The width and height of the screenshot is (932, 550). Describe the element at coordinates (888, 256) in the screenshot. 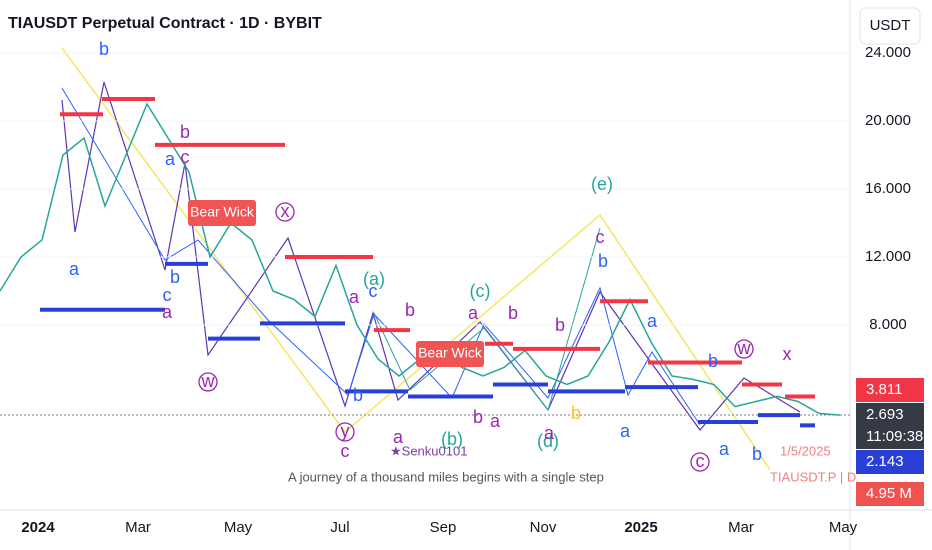

I see `y-tick-label: 12.000` at that location.